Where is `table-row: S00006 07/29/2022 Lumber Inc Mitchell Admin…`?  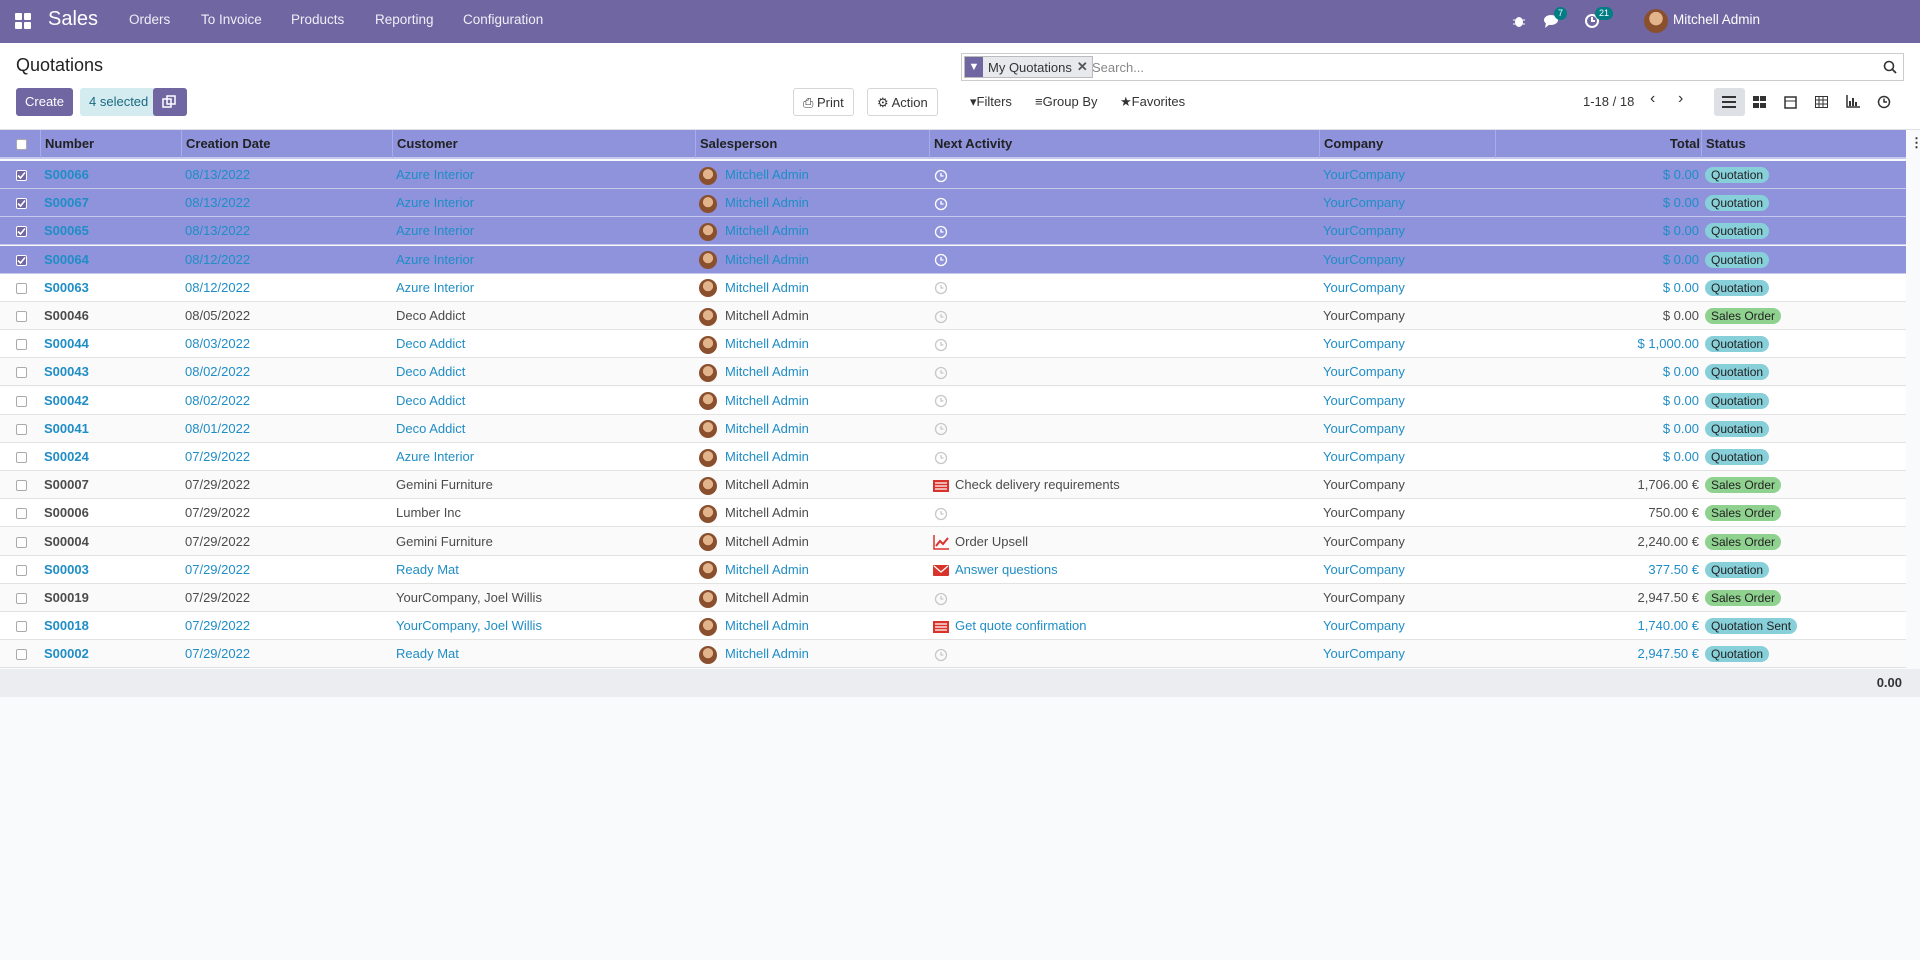
table-row: S00006 07/29/2022 Lumber Inc Mitchell Admin… is located at coordinates (953, 513).